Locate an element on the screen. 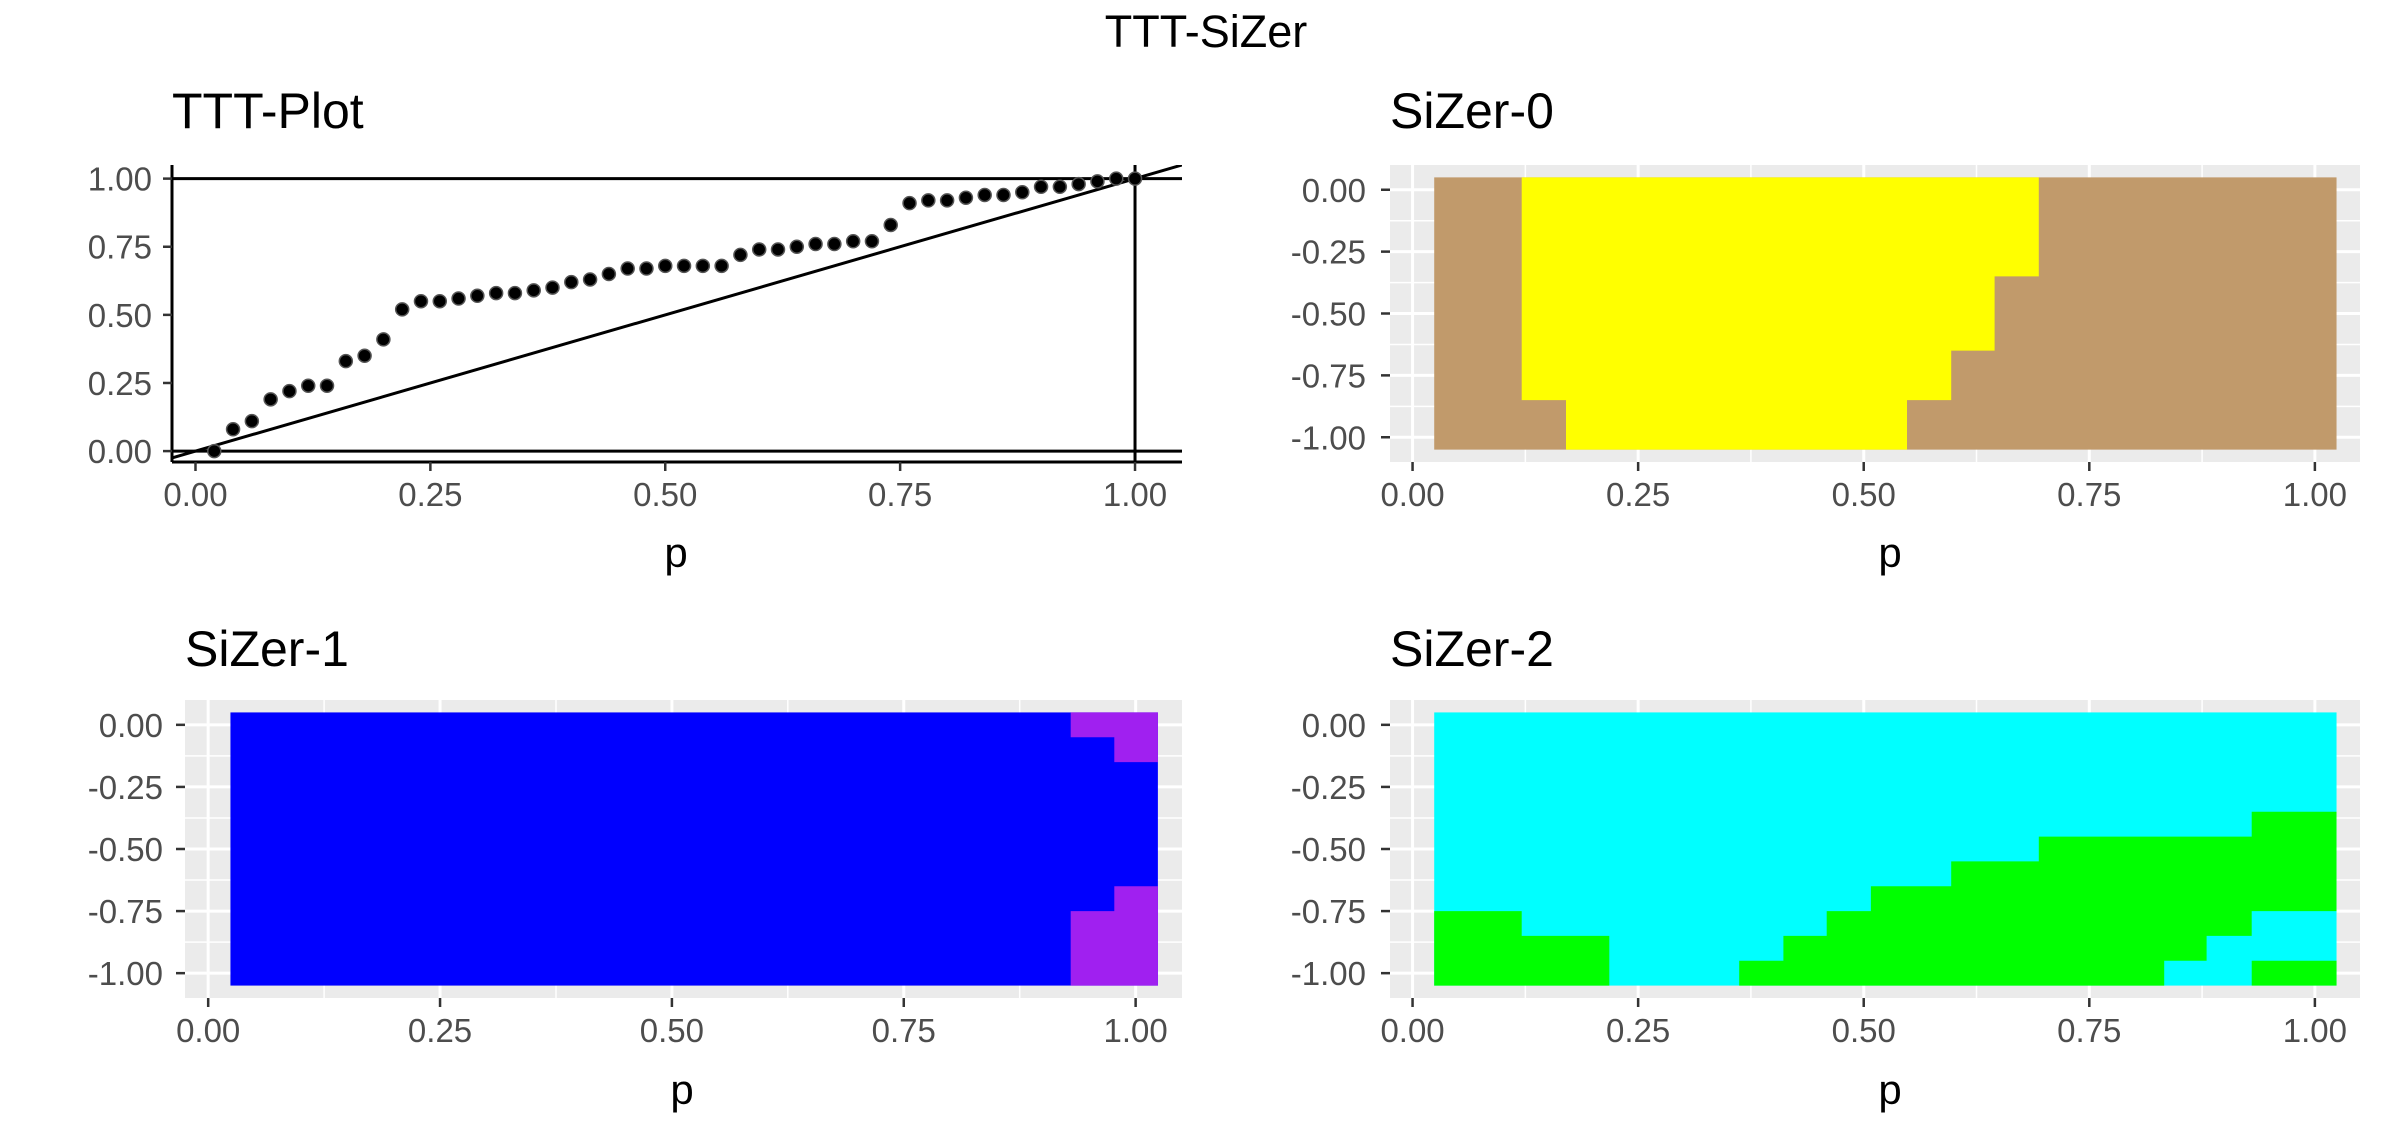 This screenshot has width=2400, height=1134. ttt-plot-title: TTT-Plot is located at coordinates (268, 111).